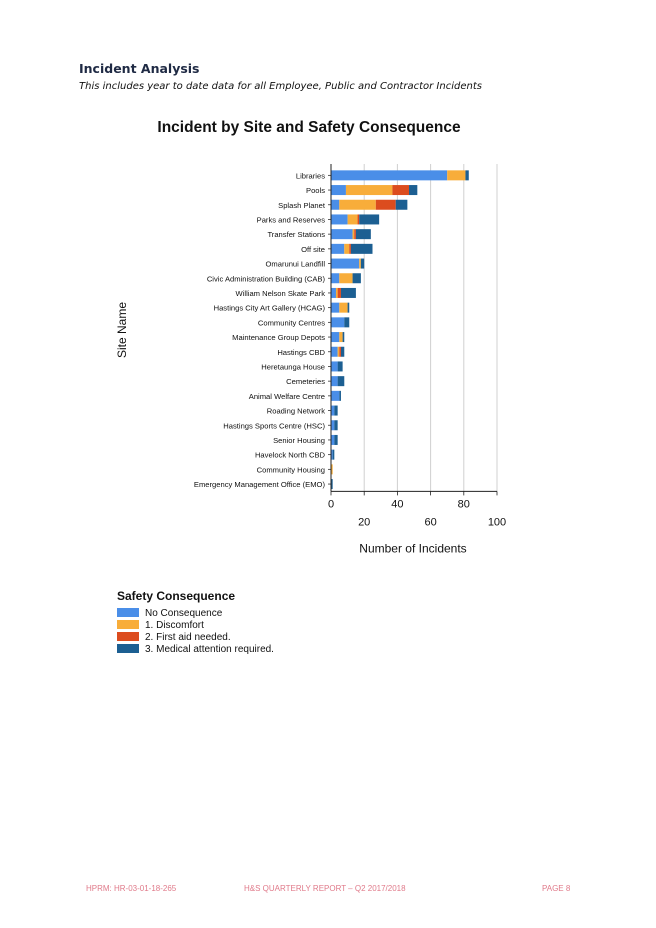  I want to click on category-label-1: Pools, so click(315, 190).